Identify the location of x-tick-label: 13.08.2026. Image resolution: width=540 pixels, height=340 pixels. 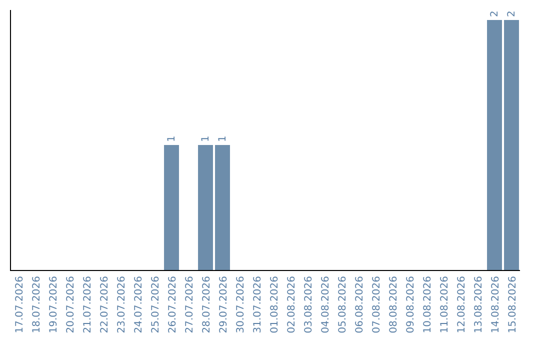
(479, 305).